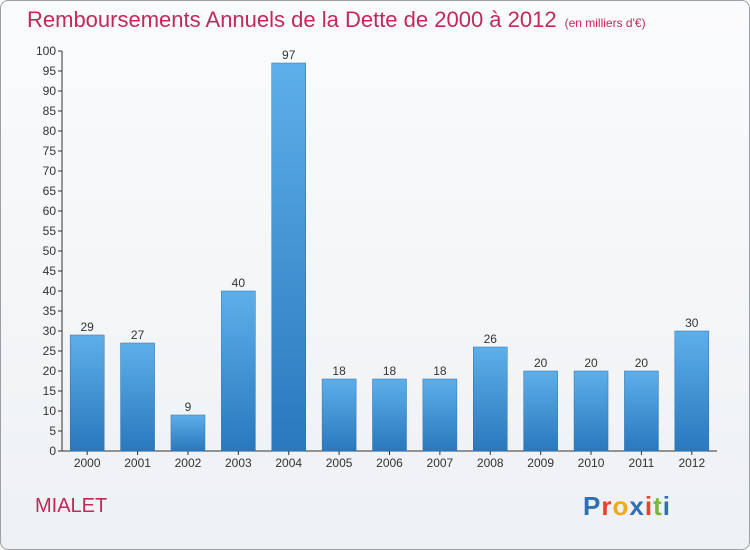 The image size is (750, 550). Describe the element at coordinates (50, 131) in the screenshot. I see `y-tick-label: 80` at that location.